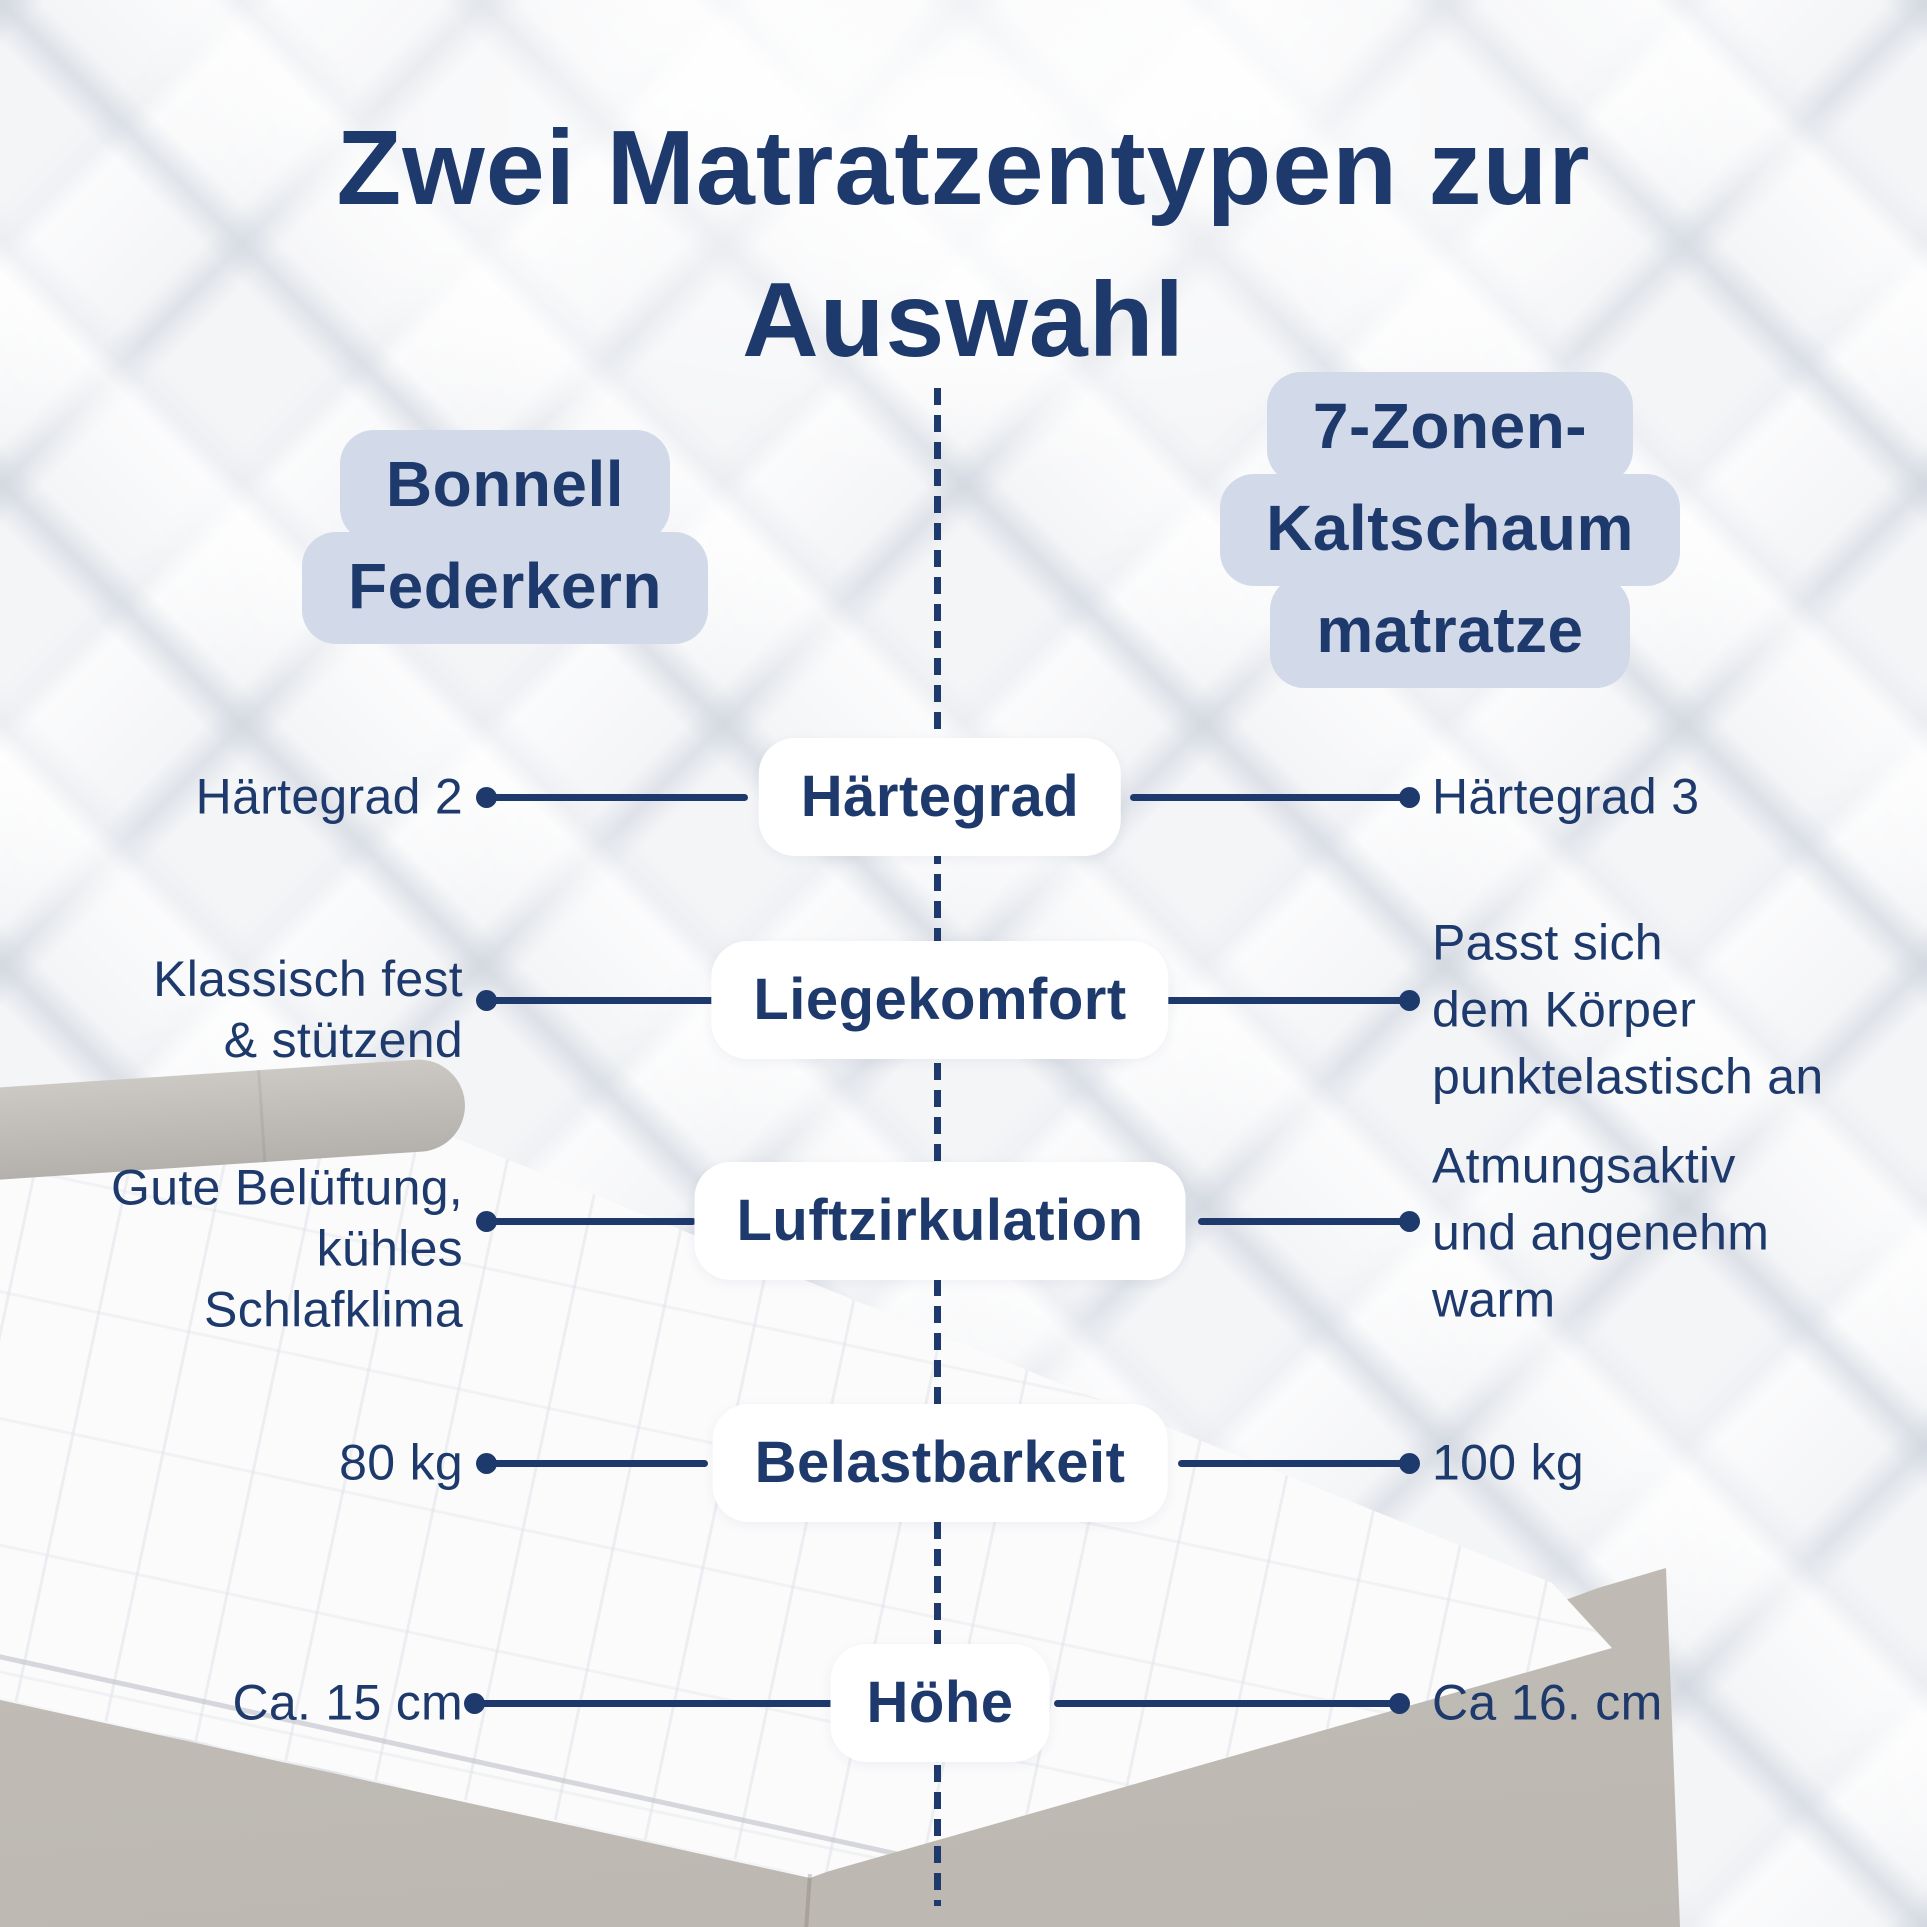  Describe the element at coordinates (1450, 632) in the screenshot. I see `column-header-right-line: matratze` at that location.